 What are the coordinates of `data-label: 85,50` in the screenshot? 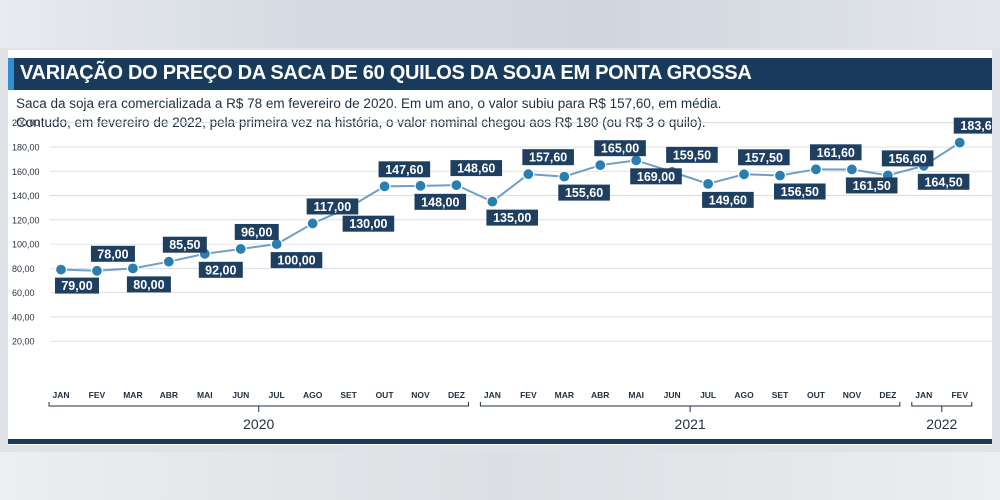 It's located at (184, 245).